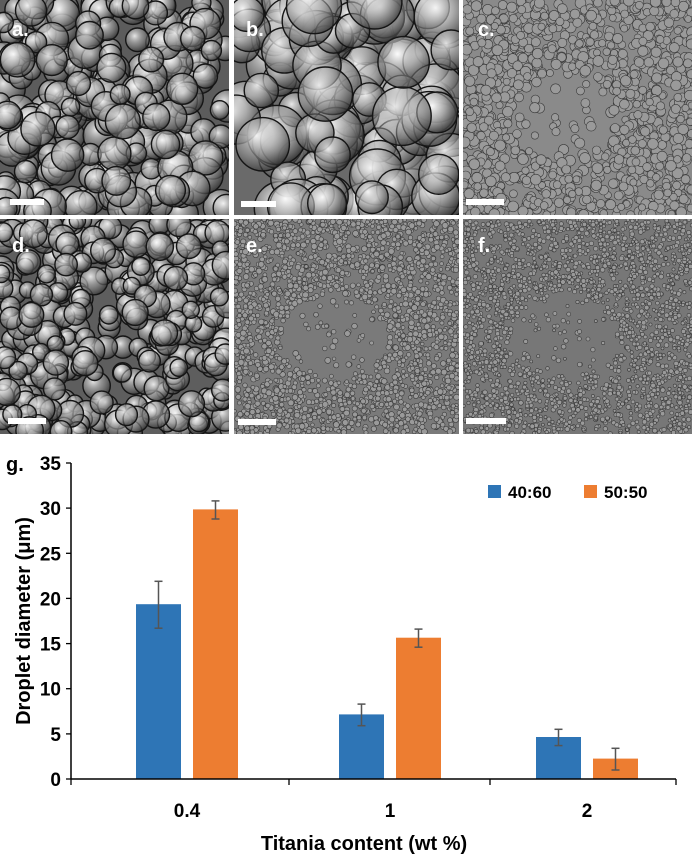 Image resolution: width=692 pixels, height=859 pixels. What do you see at coordinates (20, 30) in the screenshot?
I see `panel-label-a: a.` at bounding box center [20, 30].